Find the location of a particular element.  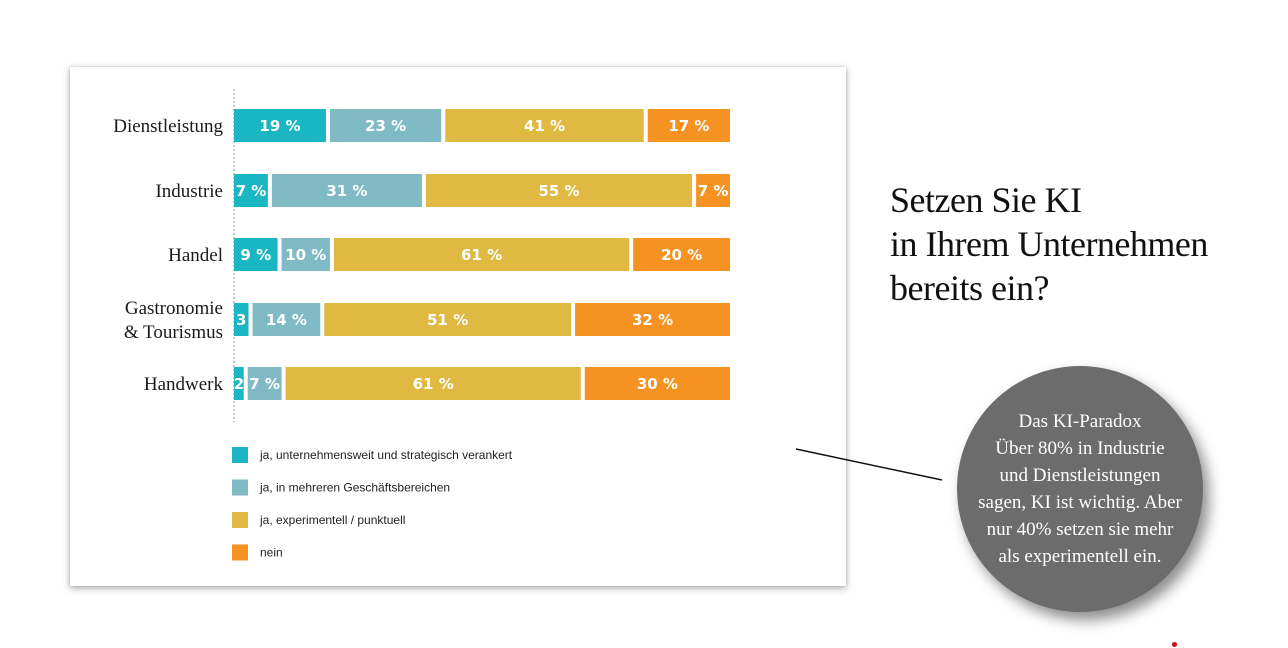

bar-value-label: 32 % is located at coordinates (652, 320).